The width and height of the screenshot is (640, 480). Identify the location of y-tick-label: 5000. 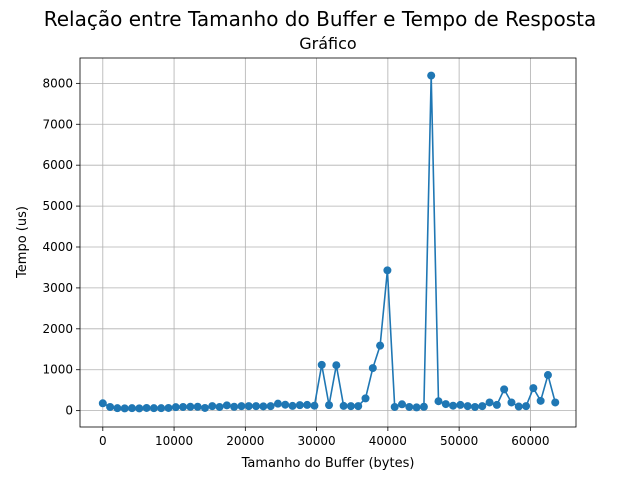
(57, 206).